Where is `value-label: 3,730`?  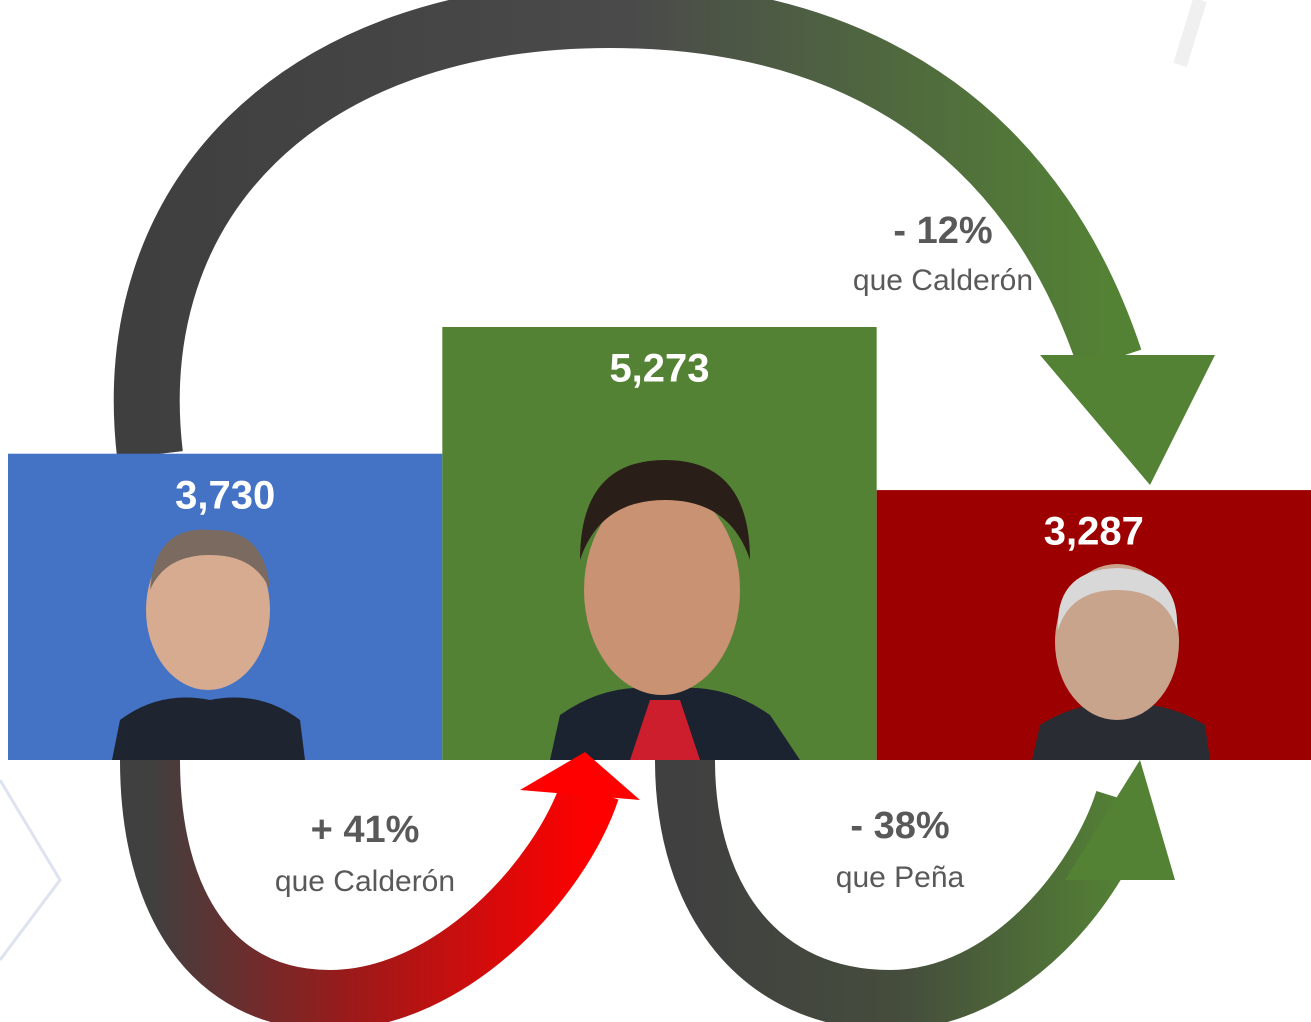
value-label: 3,730 is located at coordinates (225, 495).